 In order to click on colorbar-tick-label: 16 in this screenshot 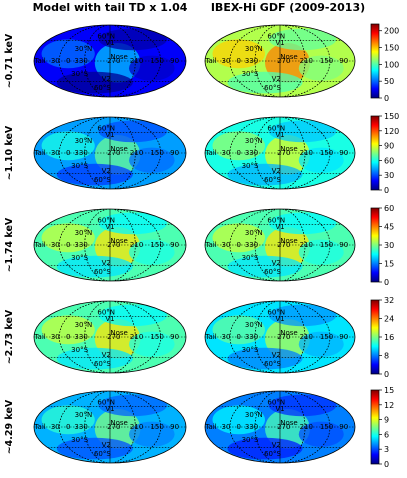, I will do `click(389, 337)`.